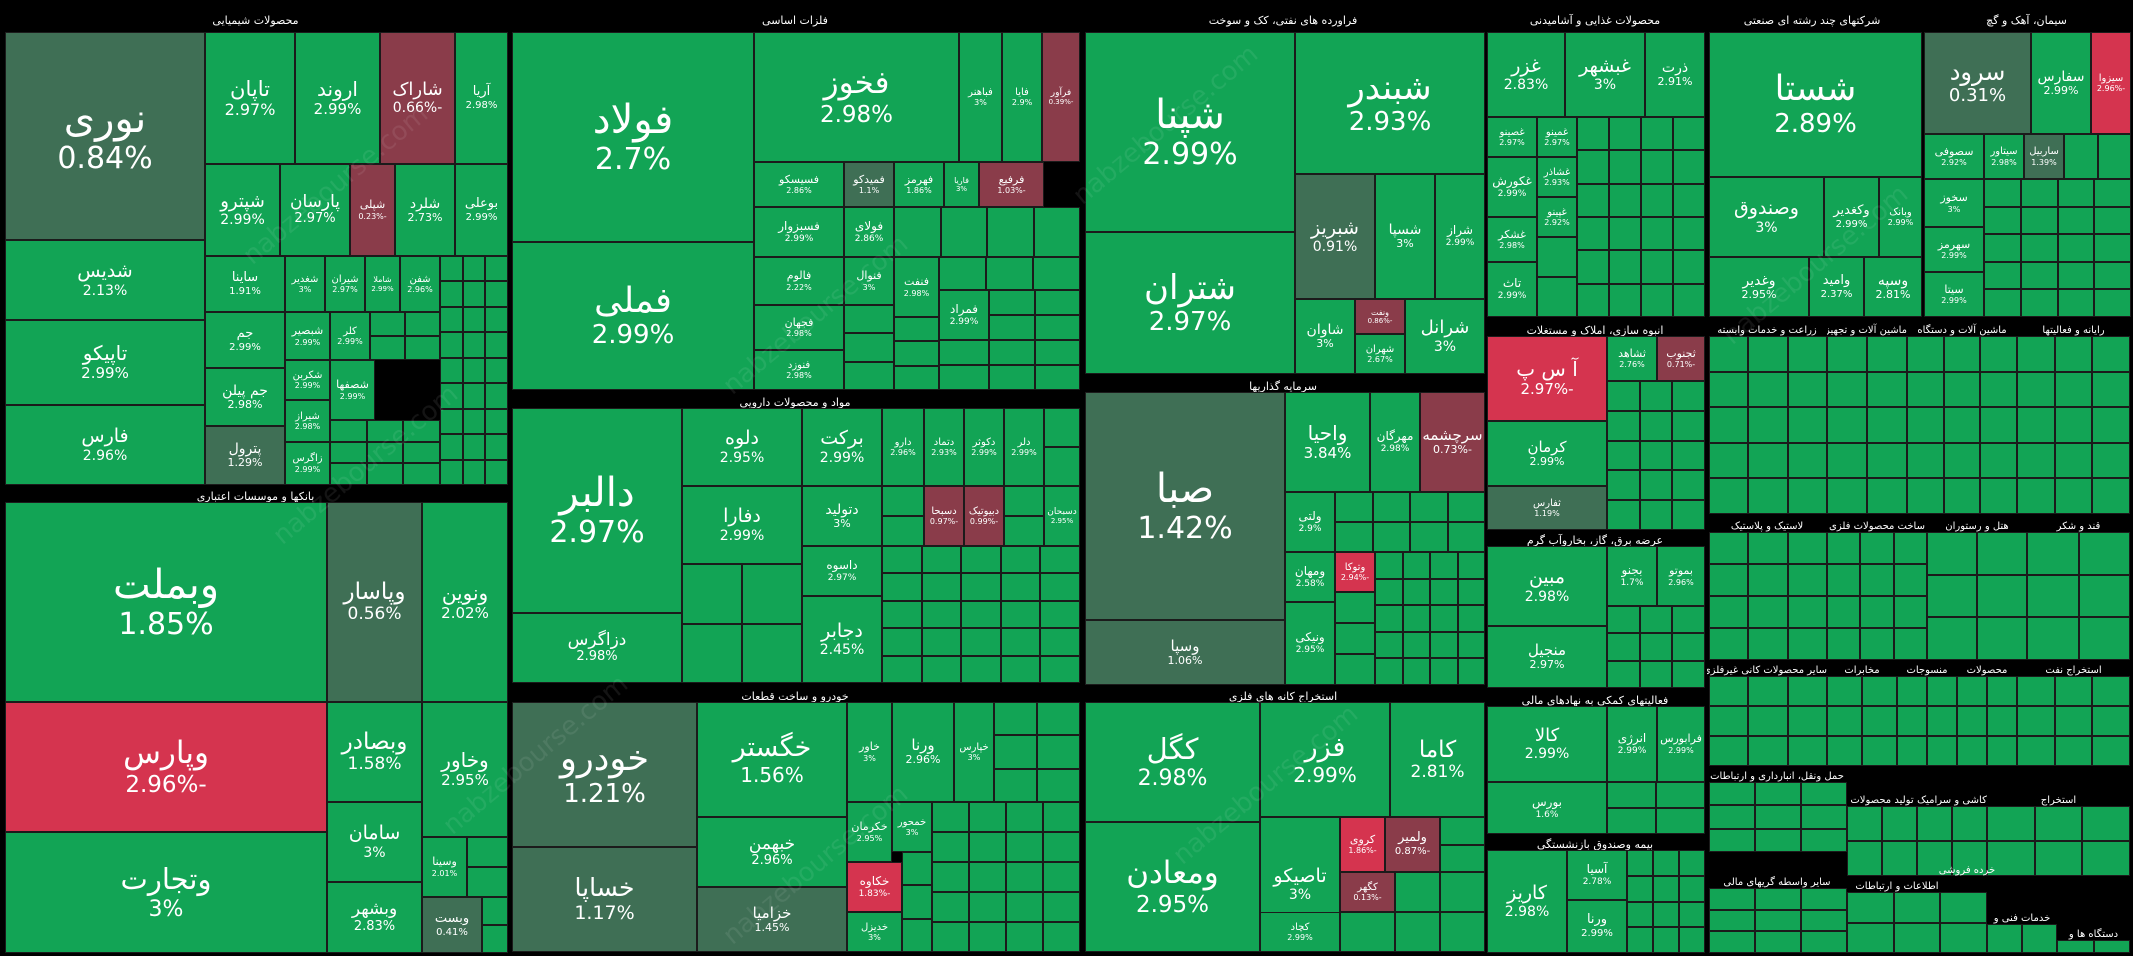  Describe the element at coordinates (1512, 187) in the screenshot. I see `stock-tile: غکورش 2.99%` at that location.